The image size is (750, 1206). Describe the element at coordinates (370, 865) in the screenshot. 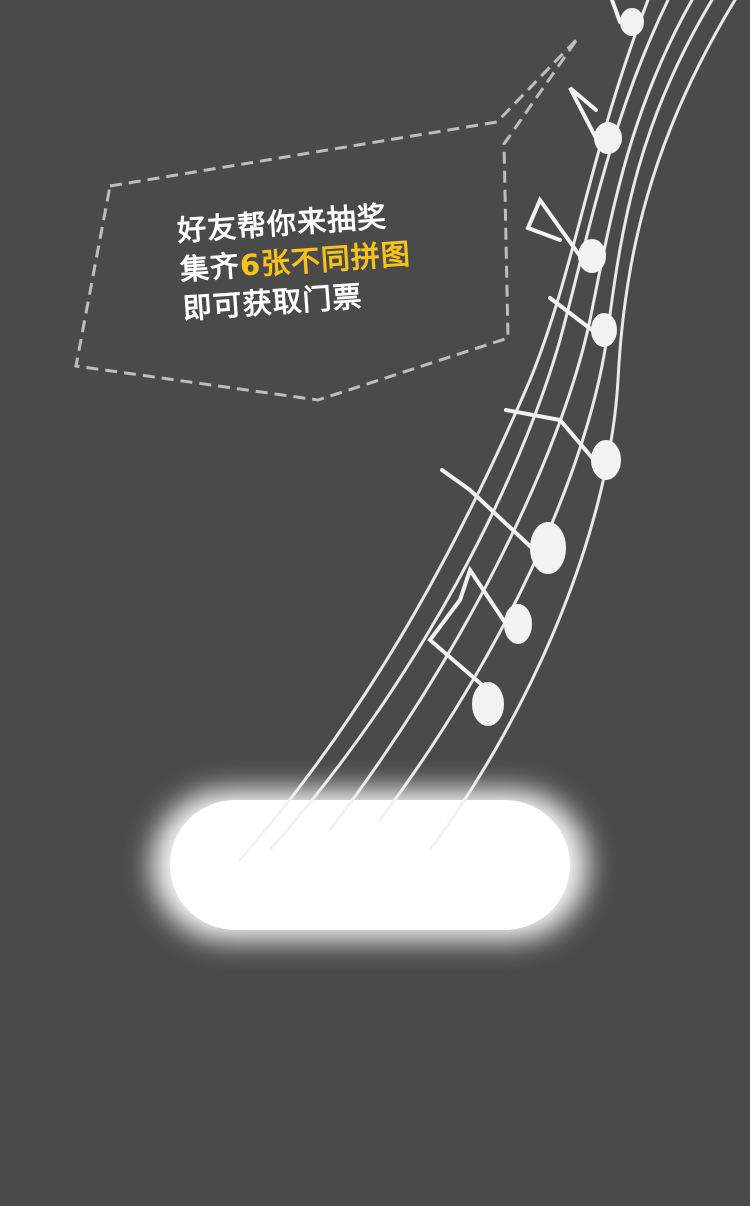

I see `spotlight-core` at that location.